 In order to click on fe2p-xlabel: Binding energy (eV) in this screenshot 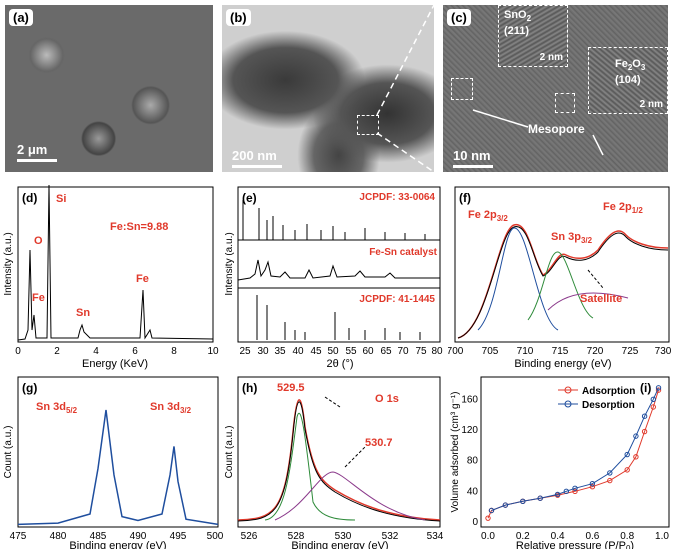, I will do `click(562, 364)`.